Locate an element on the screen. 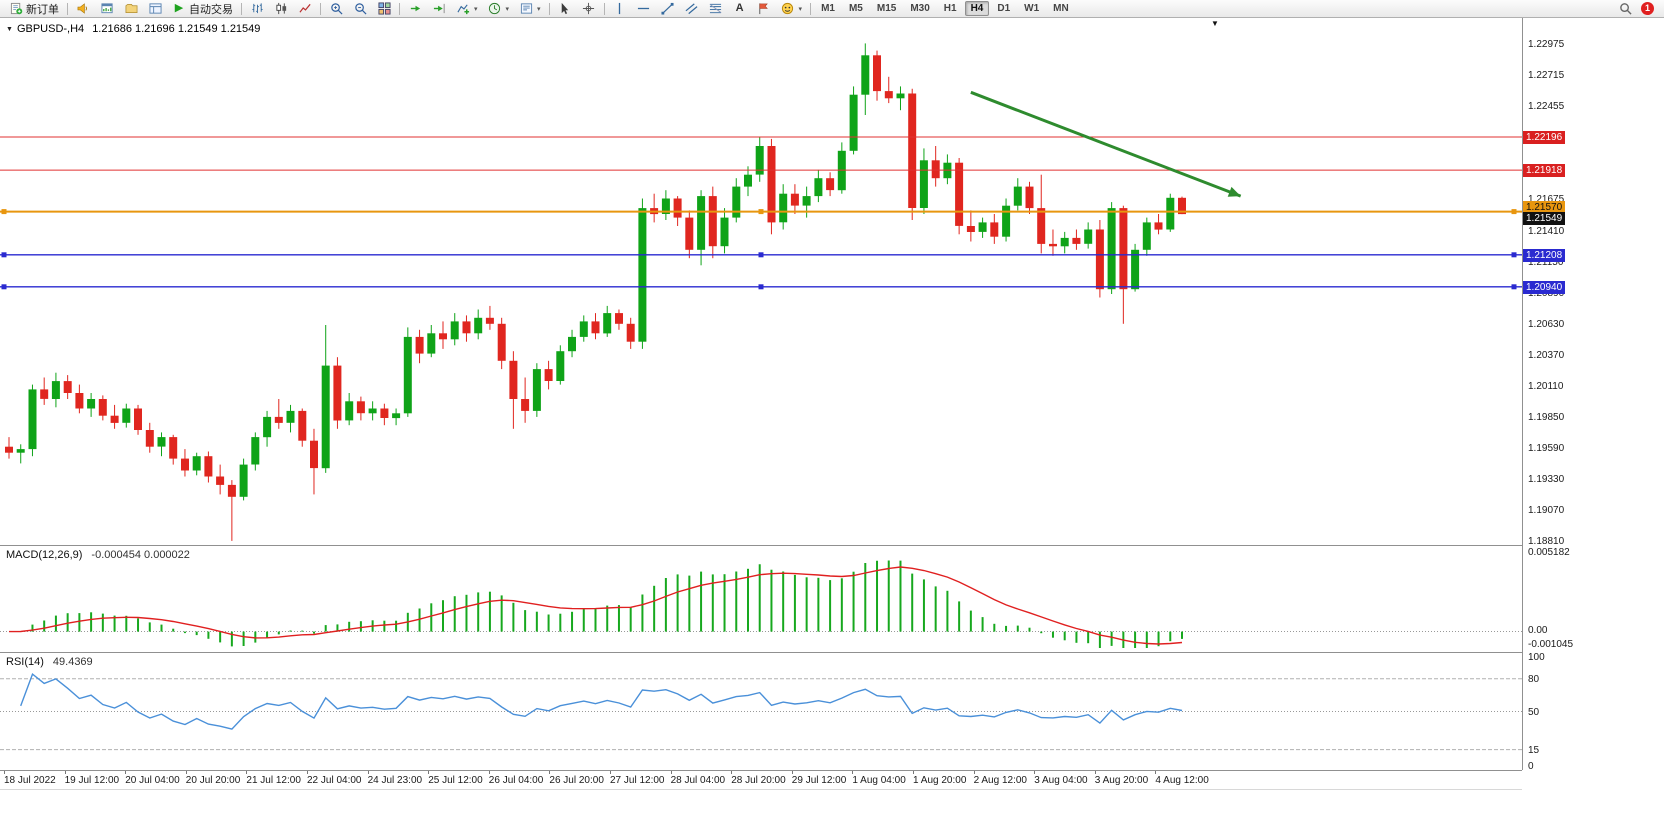 The image size is (1664, 839). vertical-line-button is located at coordinates (620, 9).